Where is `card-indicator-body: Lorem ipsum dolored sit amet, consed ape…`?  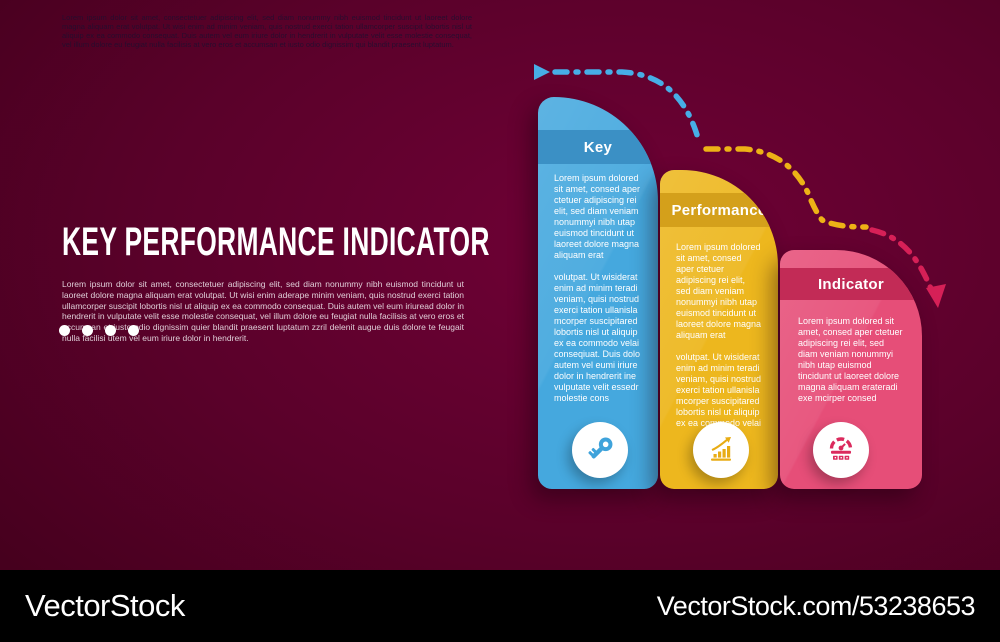 card-indicator-body: Lorem ipsum dolored sit amet, consed ape… is located at coordinates (851, 365).